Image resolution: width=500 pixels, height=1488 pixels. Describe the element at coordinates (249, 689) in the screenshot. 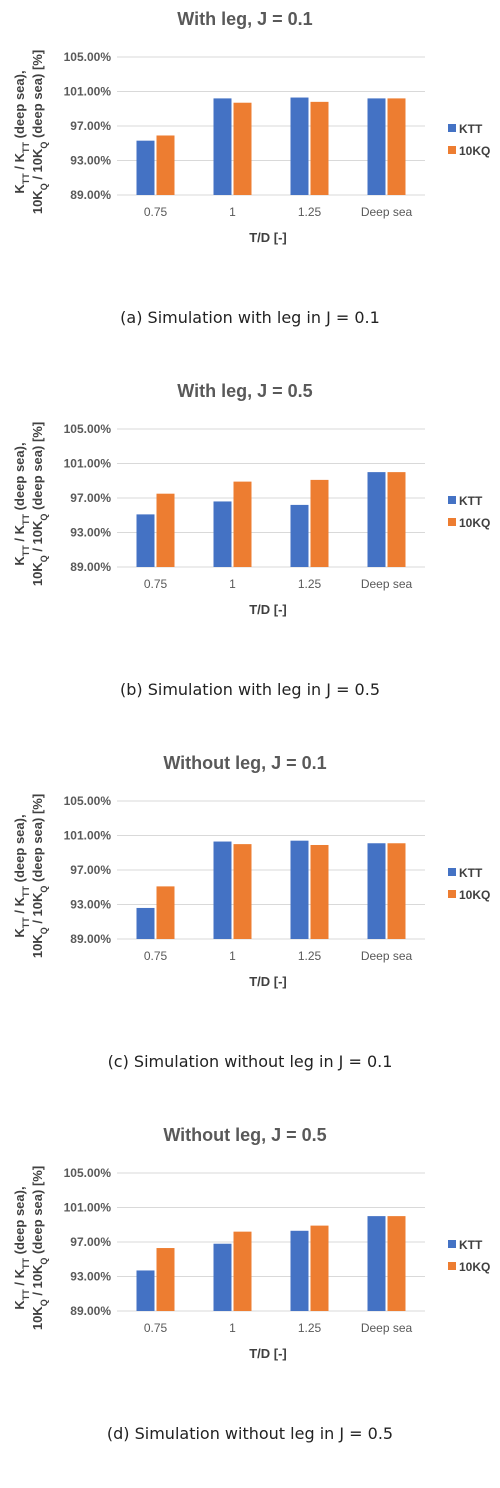

I see `figure-caption: (b) Simulation with leg in J = 0.5` at that location.